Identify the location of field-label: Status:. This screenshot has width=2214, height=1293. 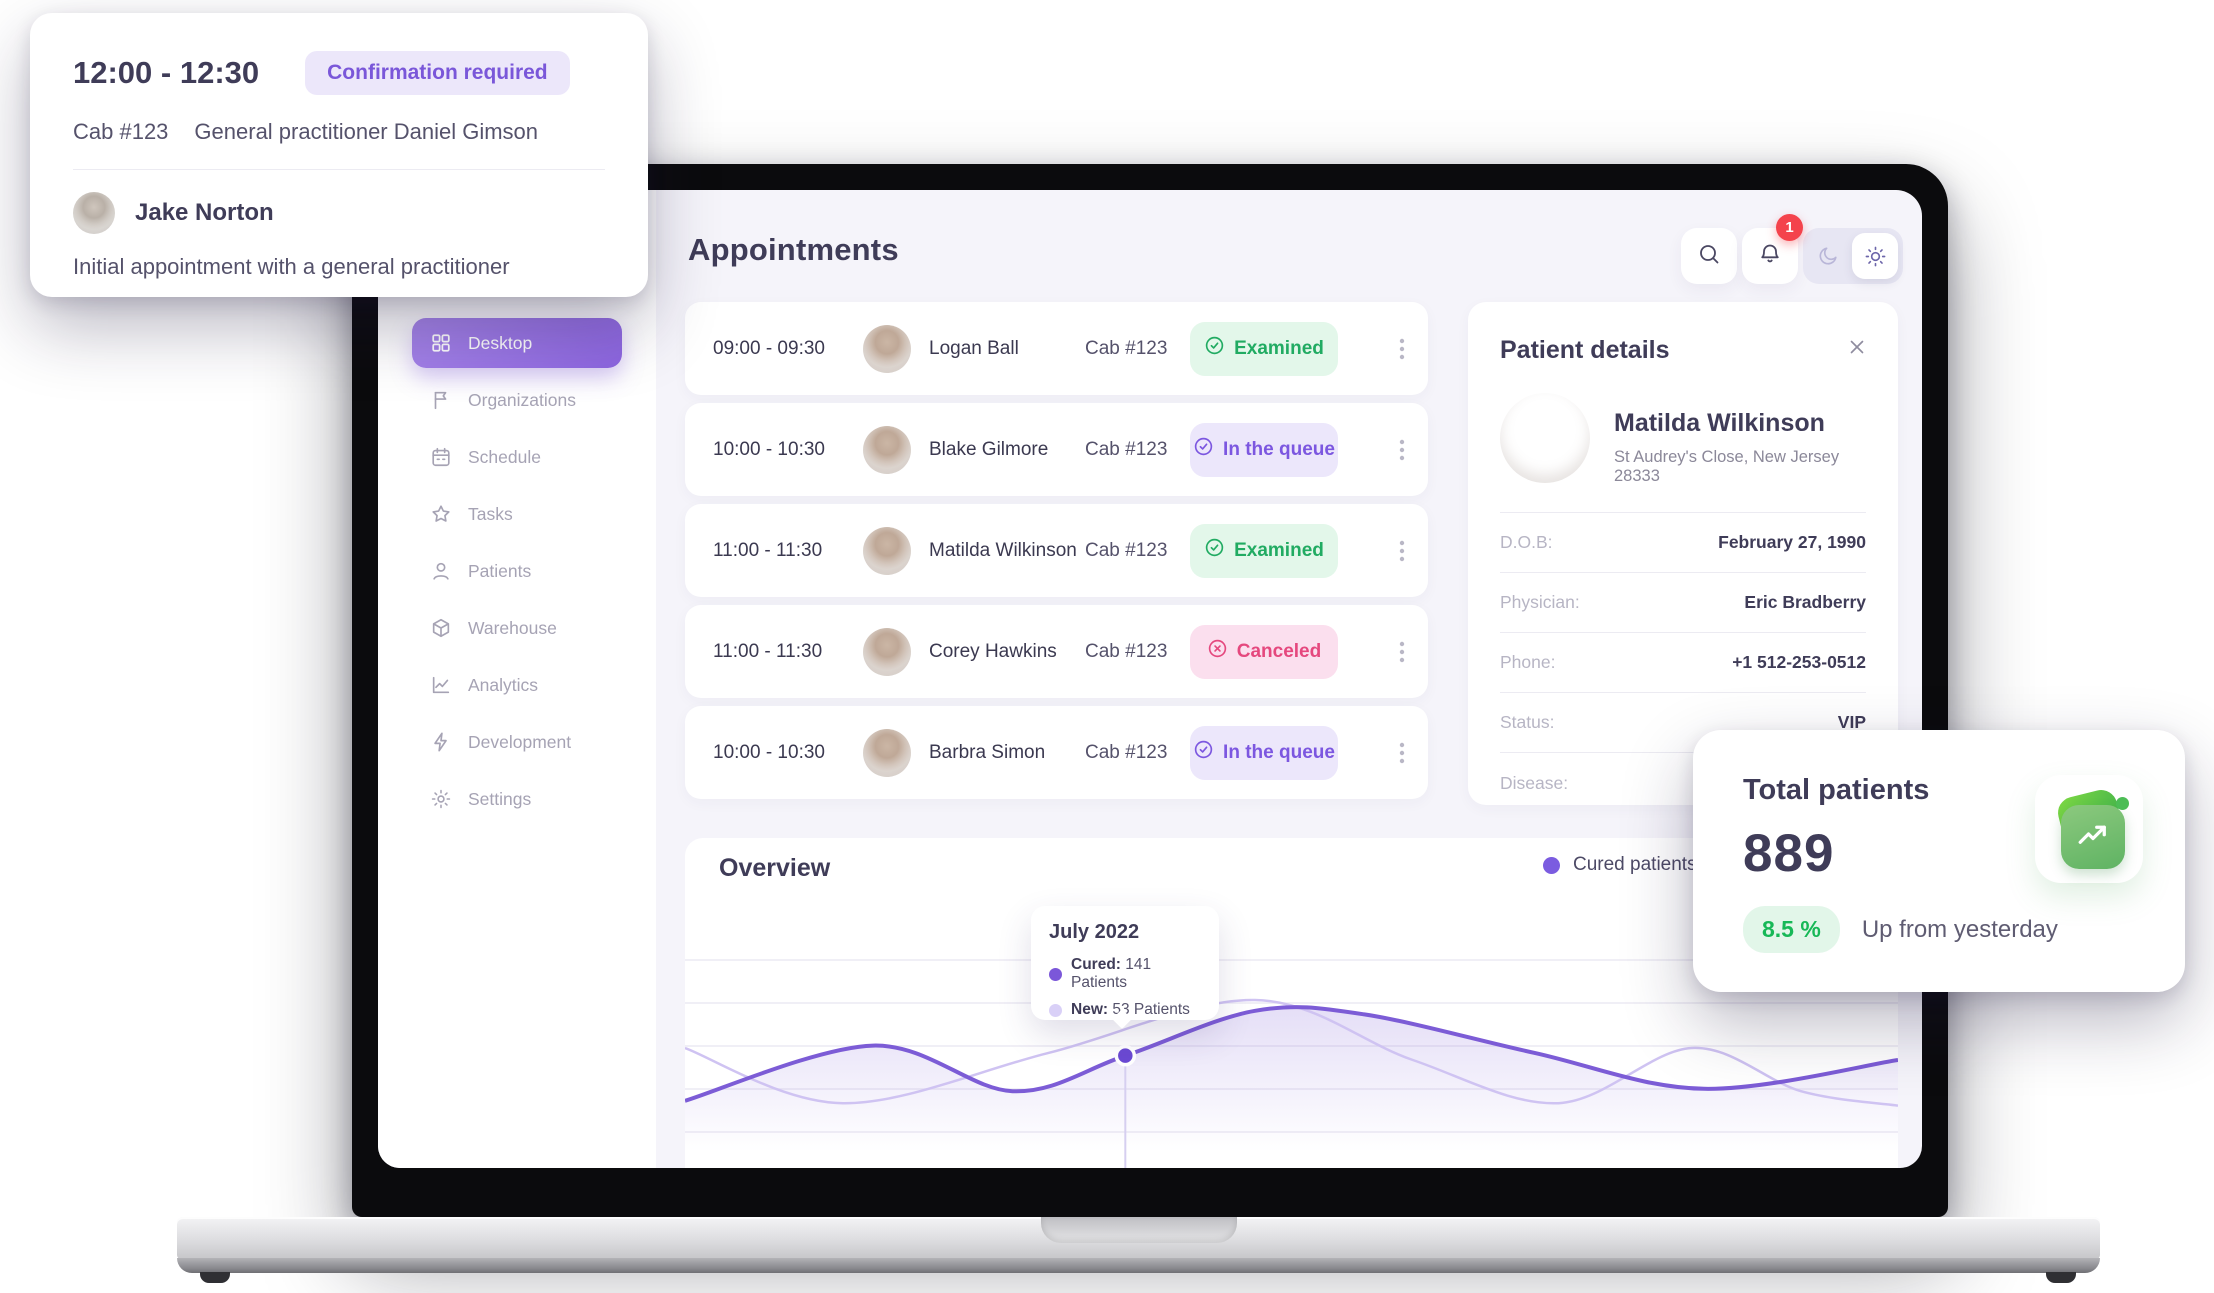
(1527, 722).